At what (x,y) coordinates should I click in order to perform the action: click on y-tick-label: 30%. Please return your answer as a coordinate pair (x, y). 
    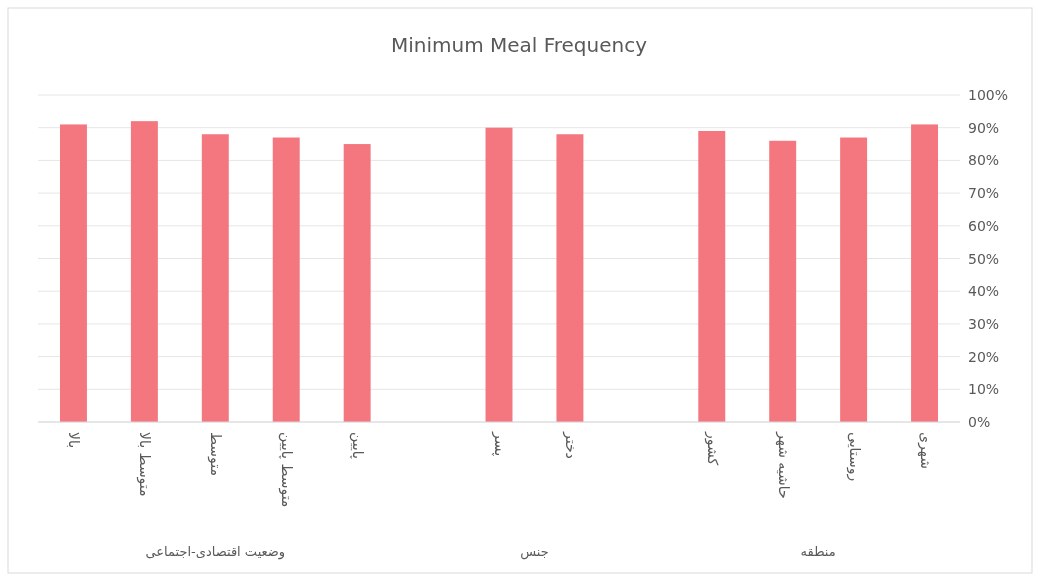
    Looking at the image, I should click on (984, 323).